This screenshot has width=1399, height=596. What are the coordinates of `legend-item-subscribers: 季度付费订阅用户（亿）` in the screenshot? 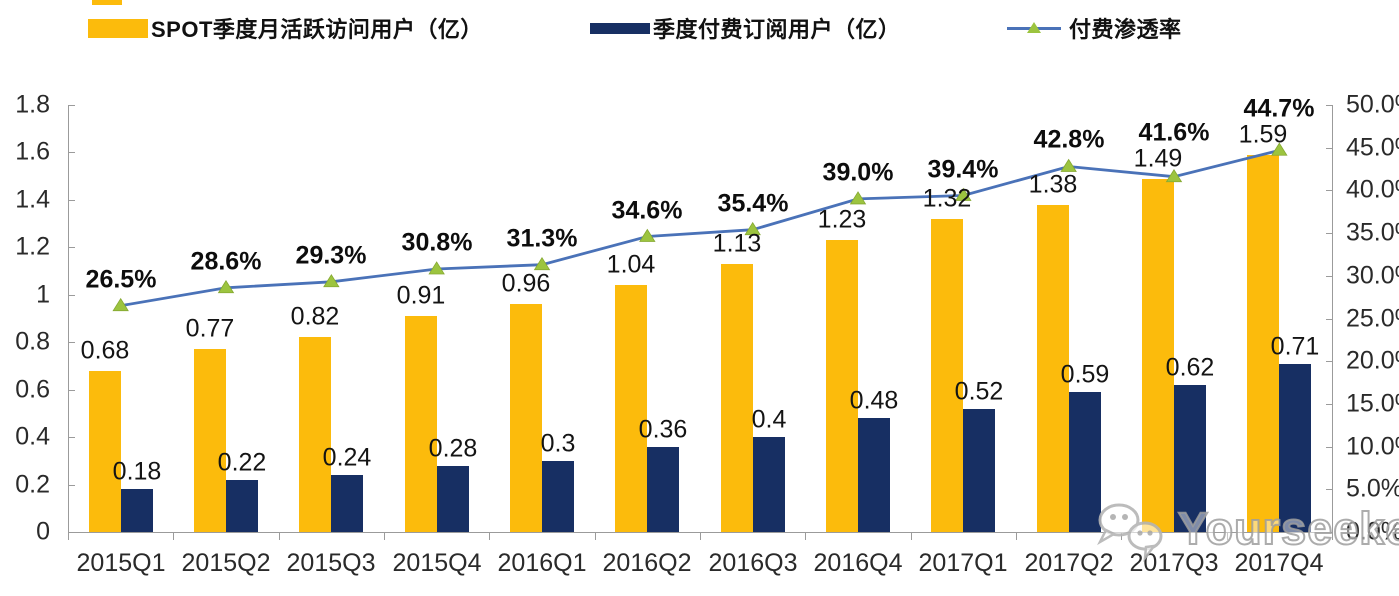 It's located at (745, 28).